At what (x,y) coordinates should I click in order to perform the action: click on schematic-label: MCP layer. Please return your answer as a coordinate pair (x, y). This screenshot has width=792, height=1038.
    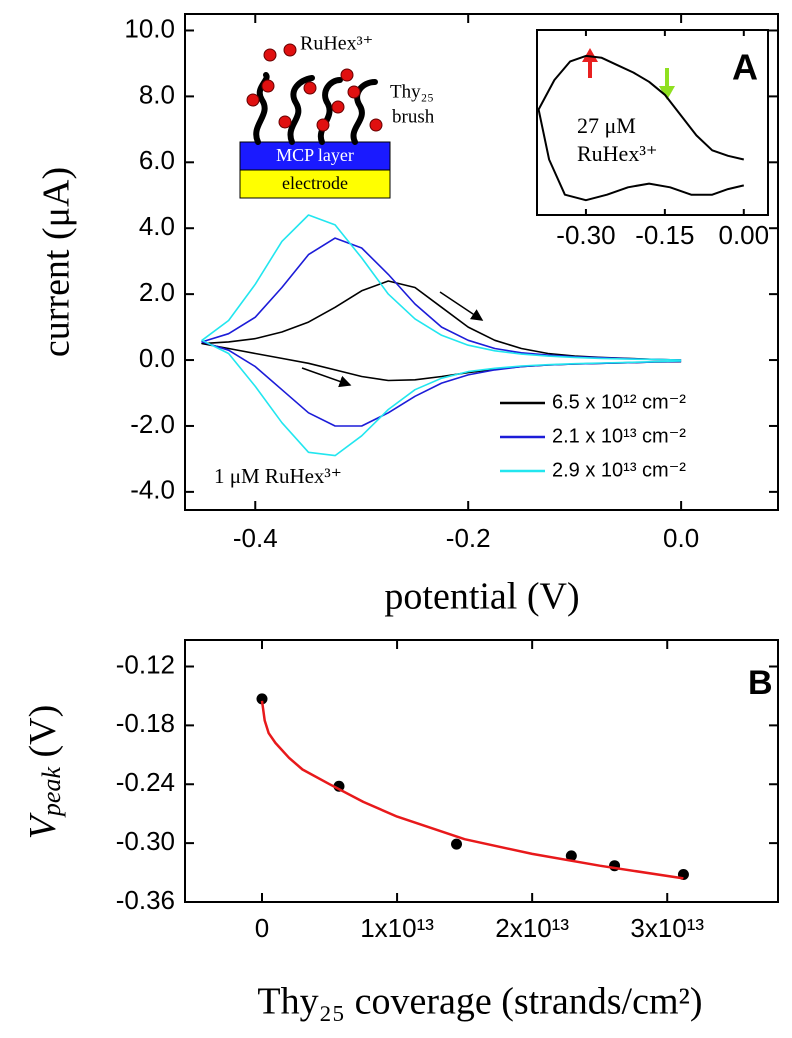
    Looking at the image, I should click on (315, 155).